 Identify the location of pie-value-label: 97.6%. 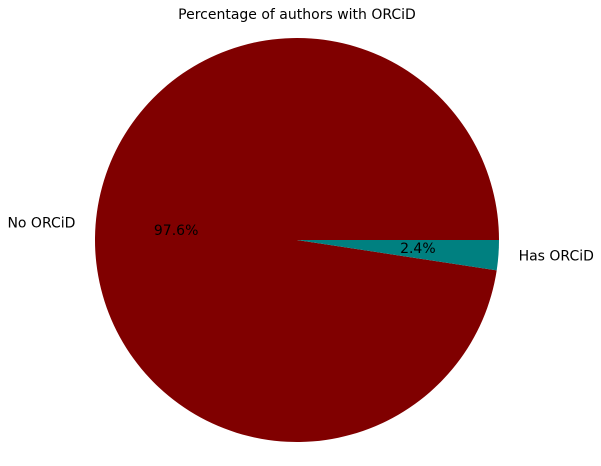
(176, 231).